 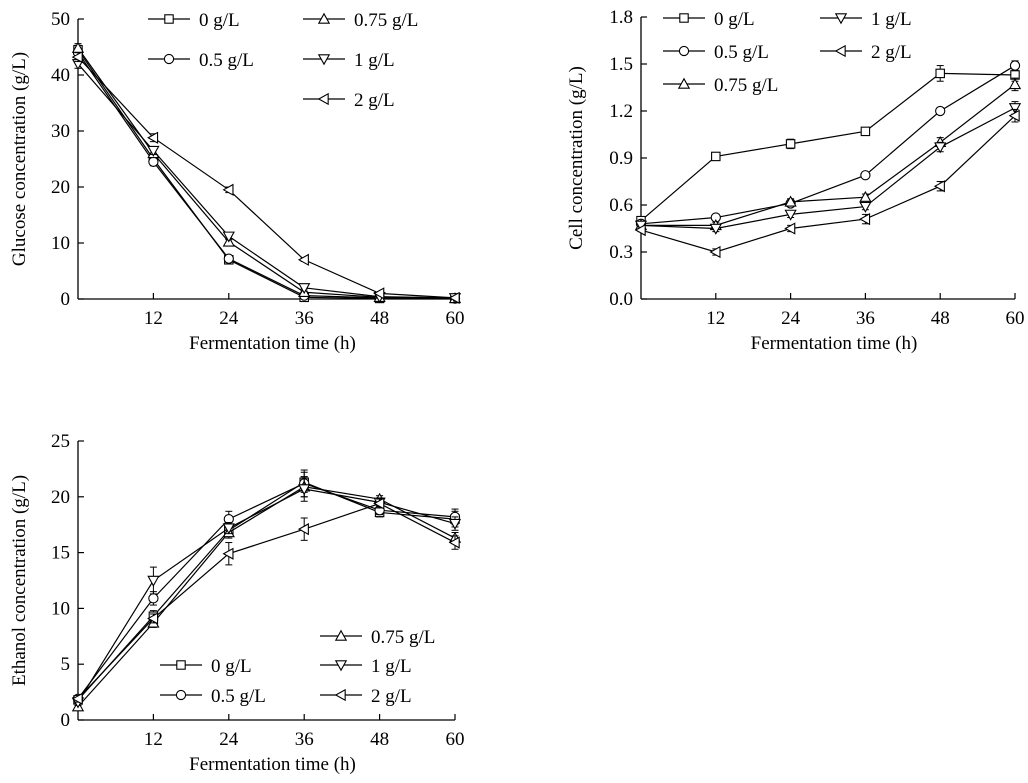 I want to click on y-tick-label: 40, so click(x=60, y=75).